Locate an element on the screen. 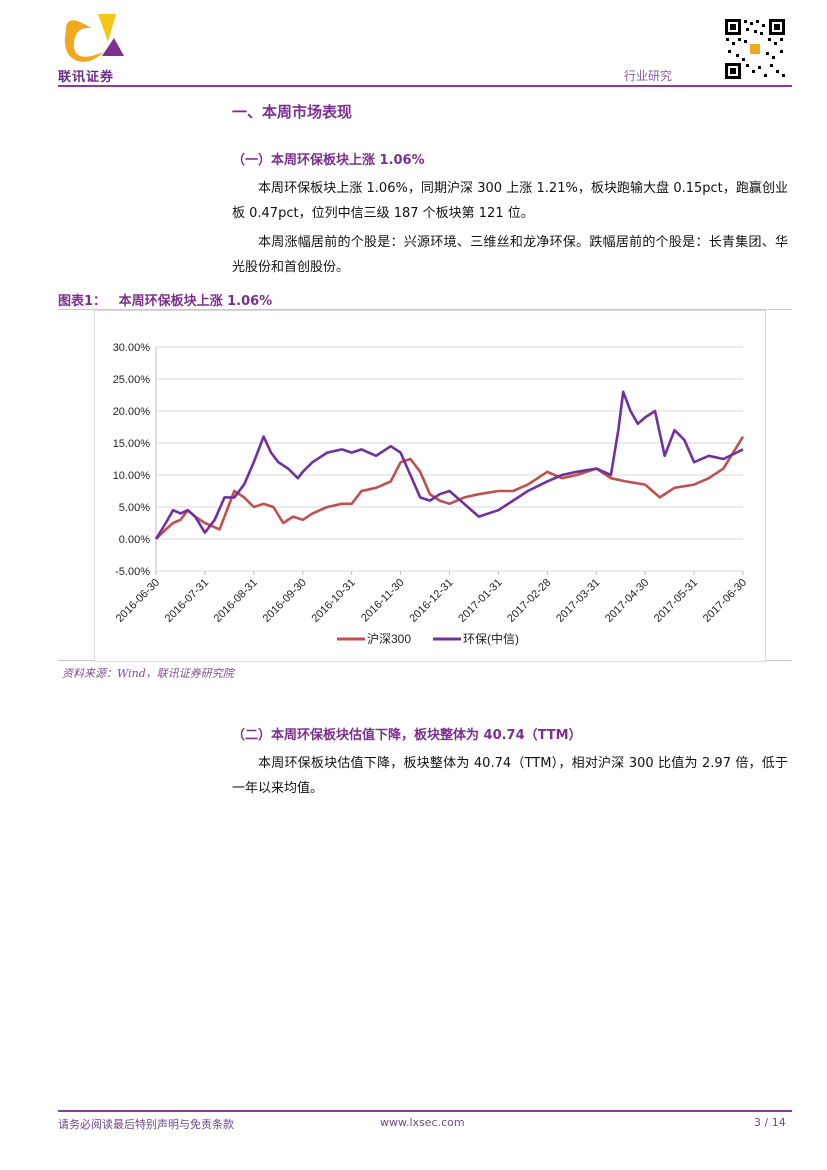 The width and height of the screenshot is (827, 1170). section-title: 一、本周市场表现 is located at coordinates (292, 112).